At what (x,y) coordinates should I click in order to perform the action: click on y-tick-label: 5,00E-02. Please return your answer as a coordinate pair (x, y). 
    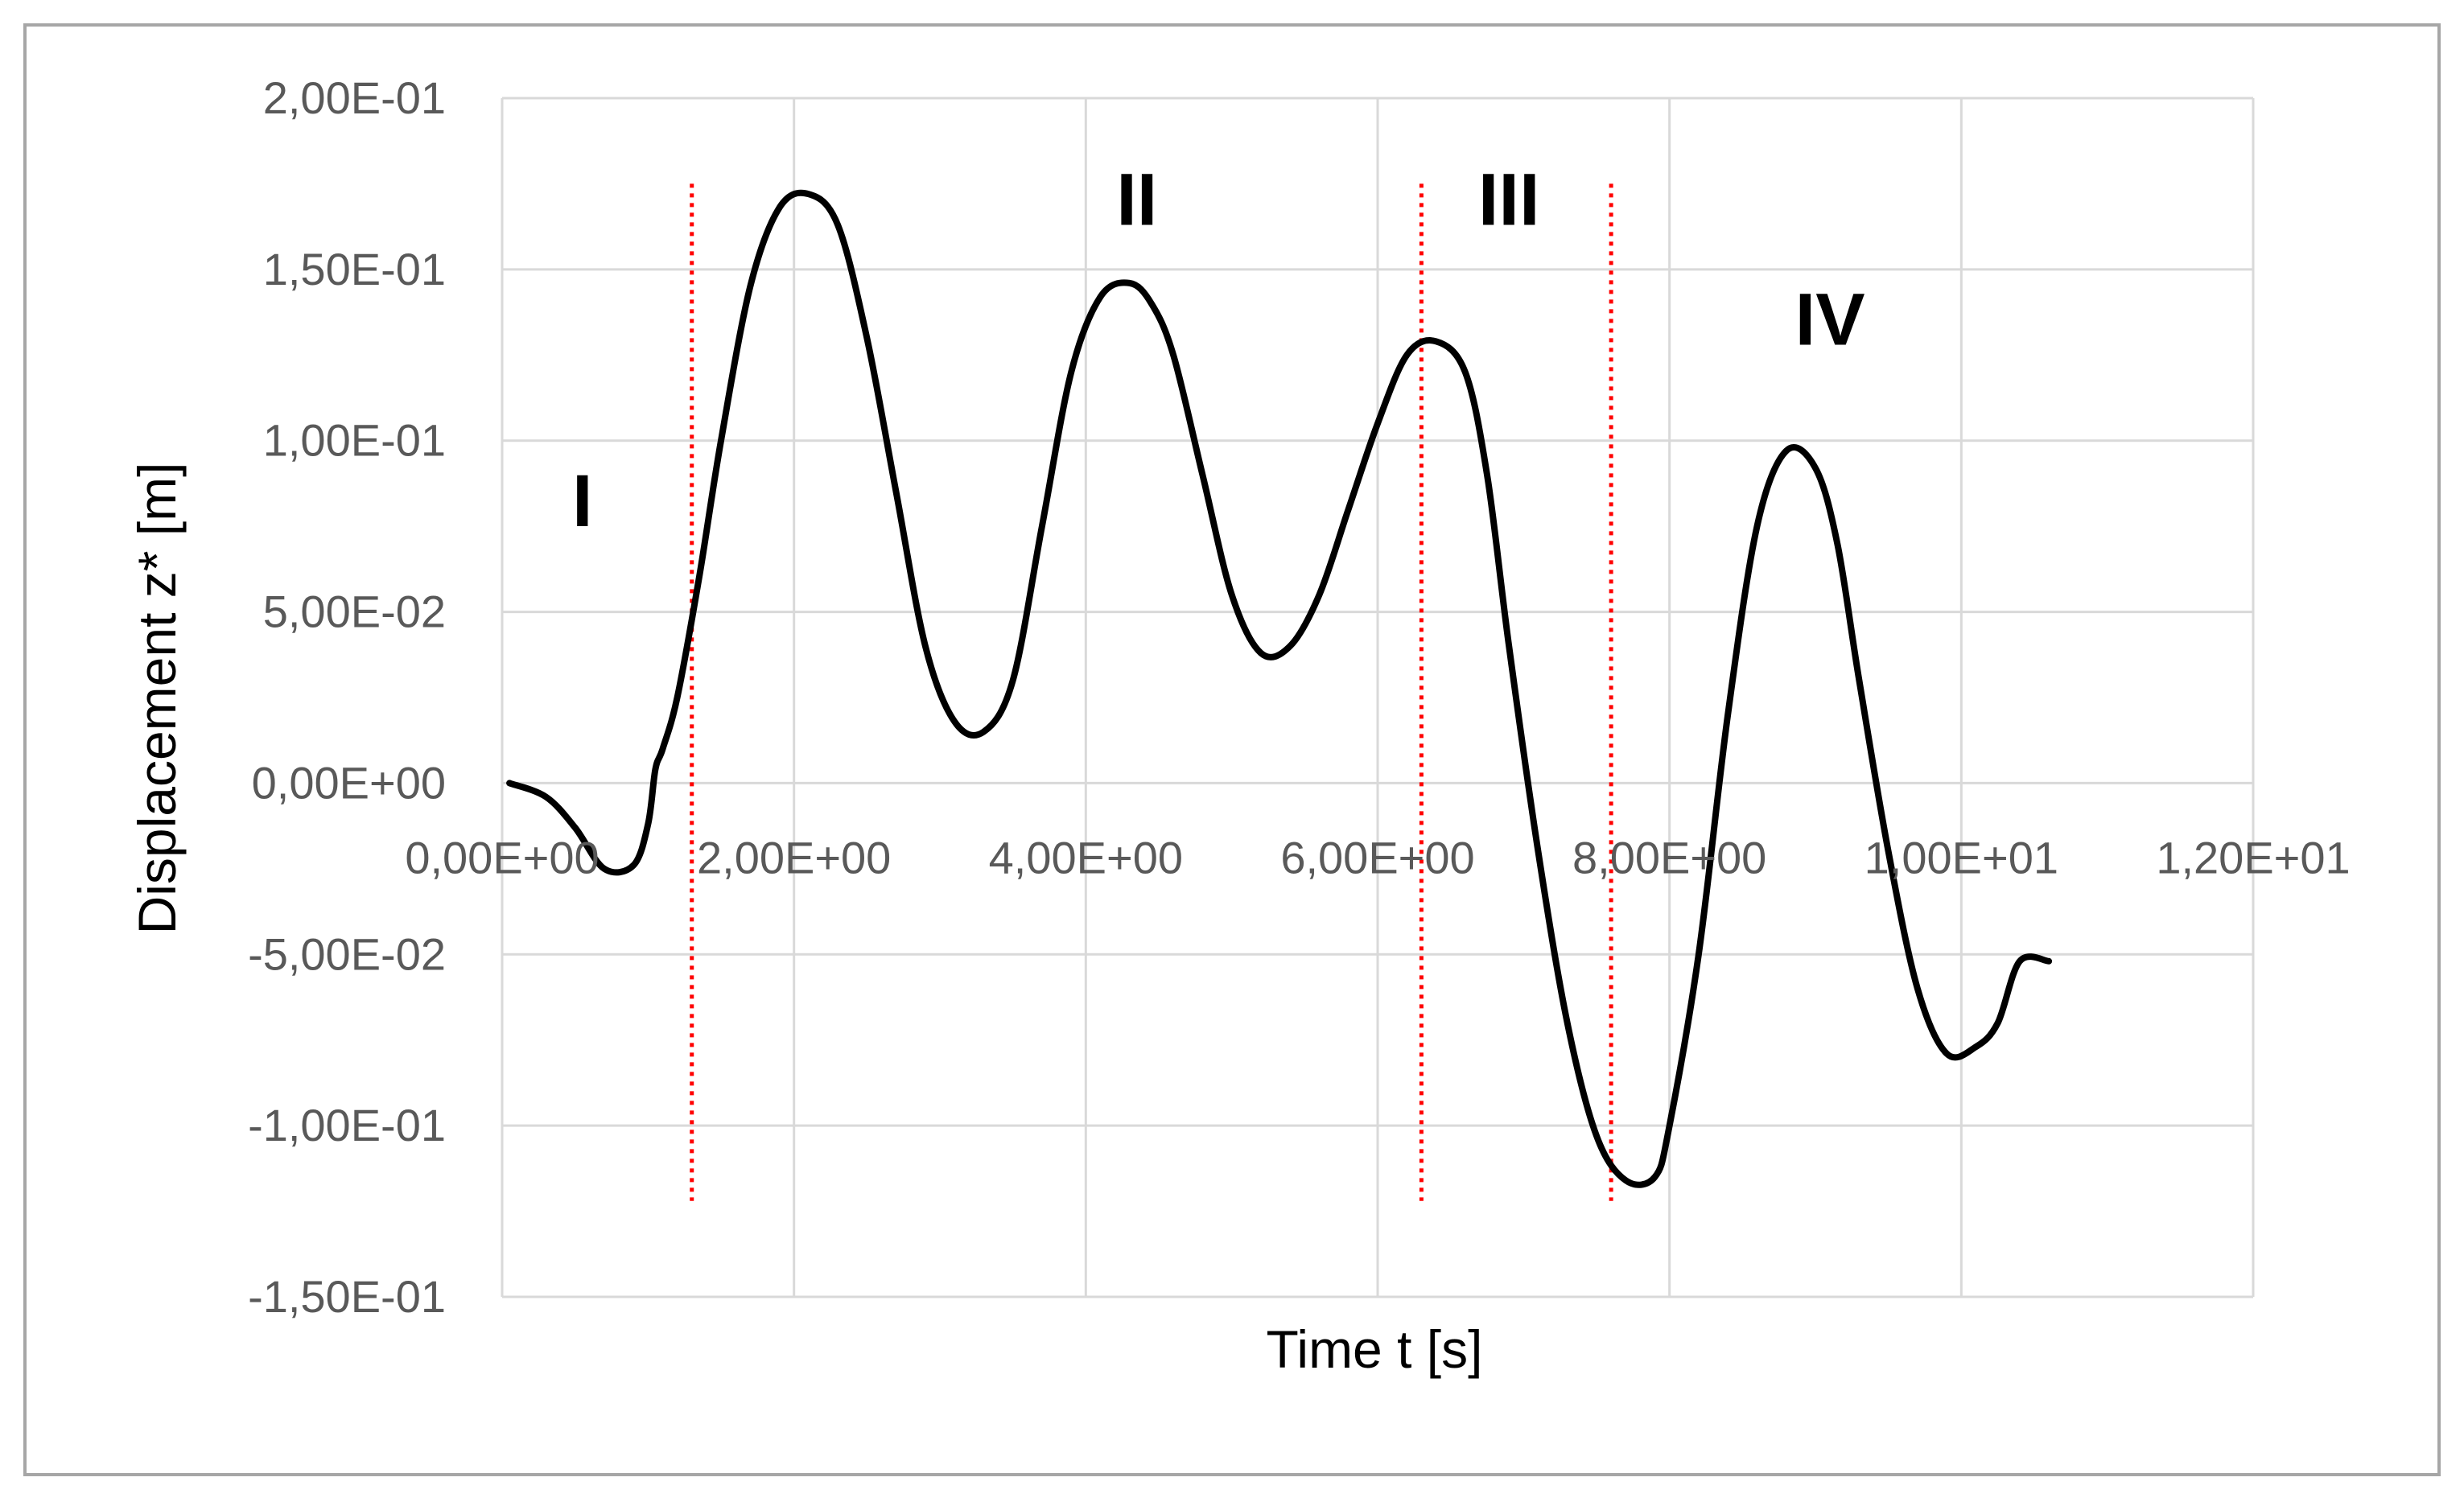
    Looking at the image, I should click on (354, 611).